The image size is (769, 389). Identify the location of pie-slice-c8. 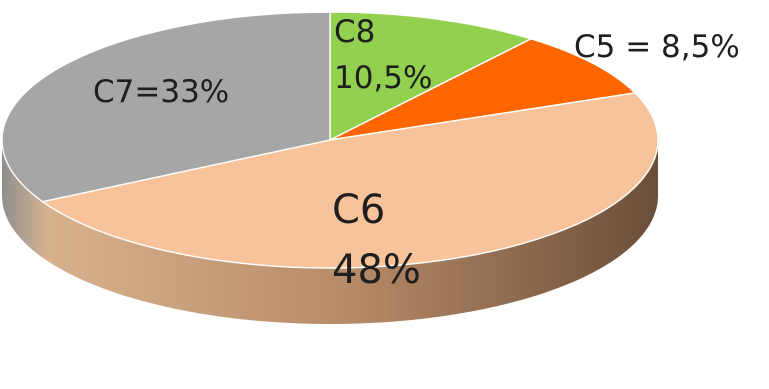
(431, 76).